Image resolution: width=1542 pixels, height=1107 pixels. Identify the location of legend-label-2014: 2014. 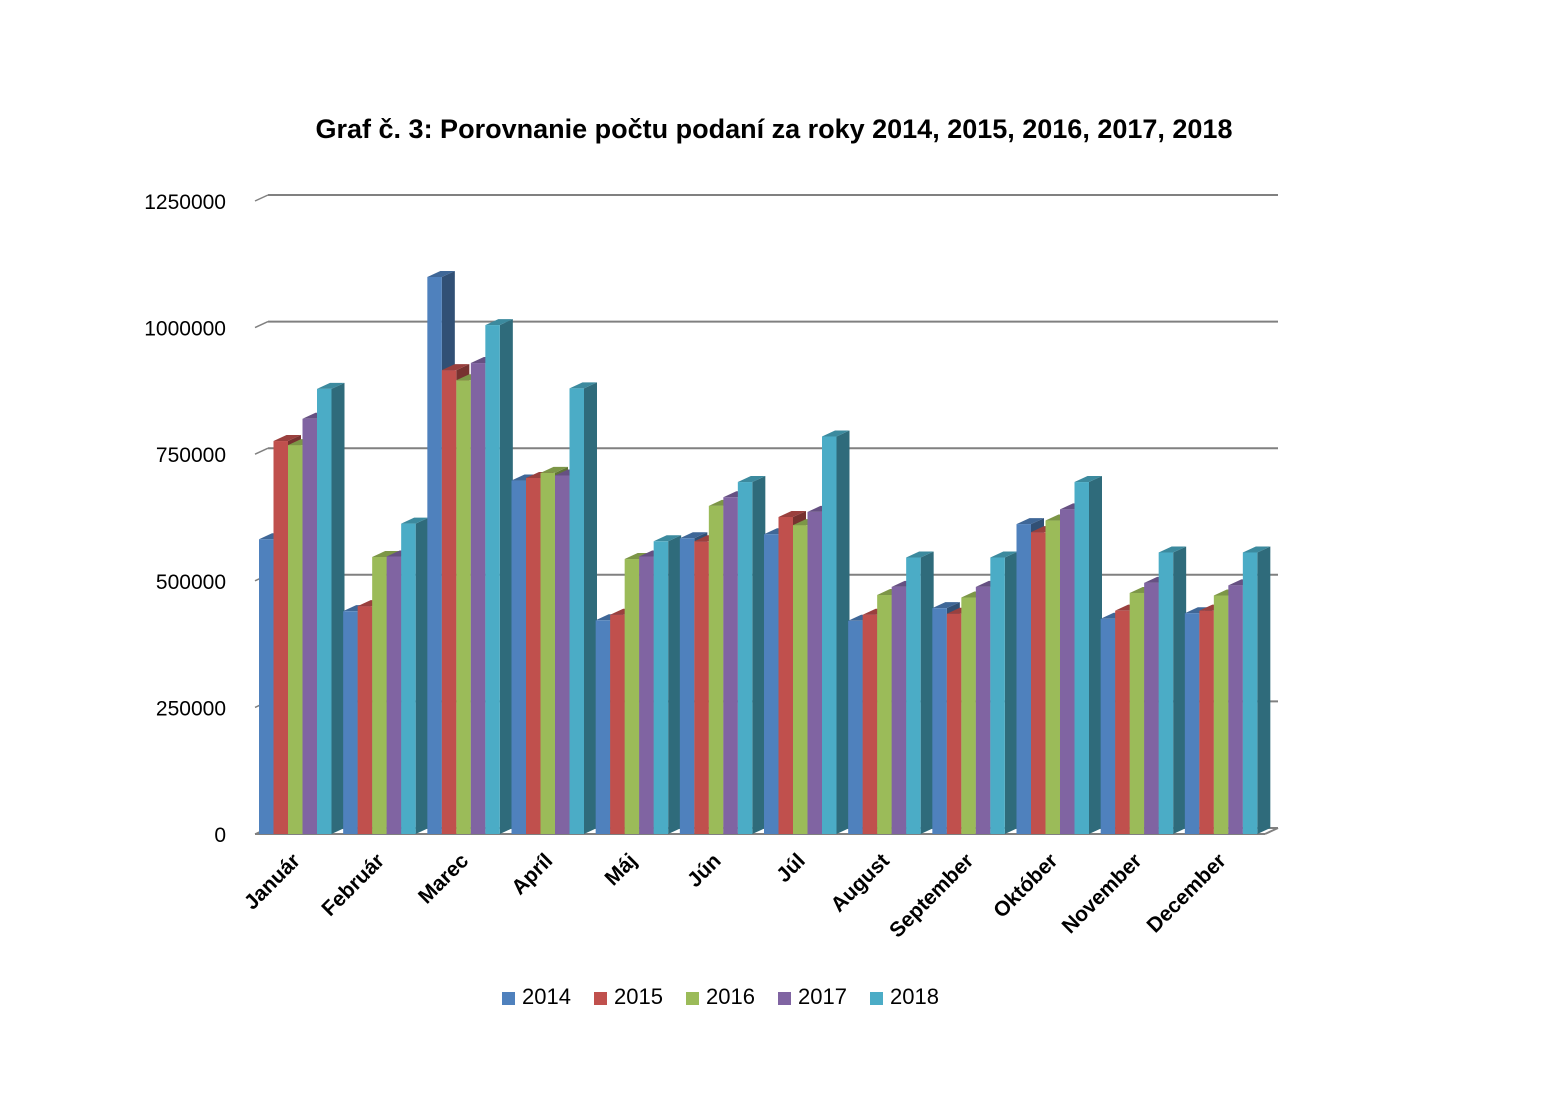
(546, 996).